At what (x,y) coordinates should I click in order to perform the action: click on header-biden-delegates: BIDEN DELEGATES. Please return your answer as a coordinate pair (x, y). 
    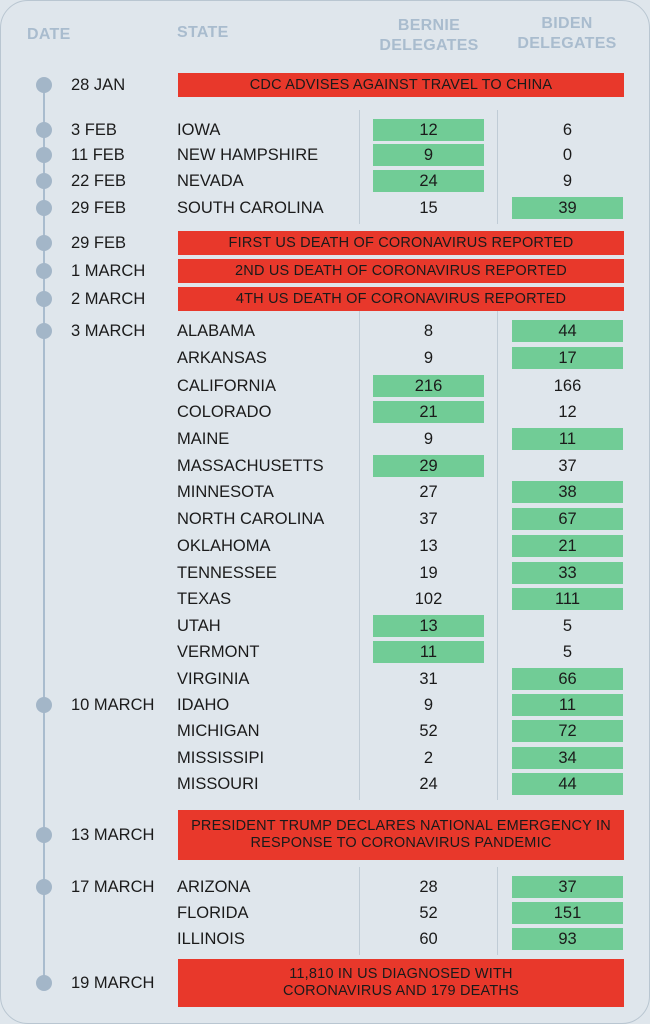
    Looking at the image, I should click on (567, 33).